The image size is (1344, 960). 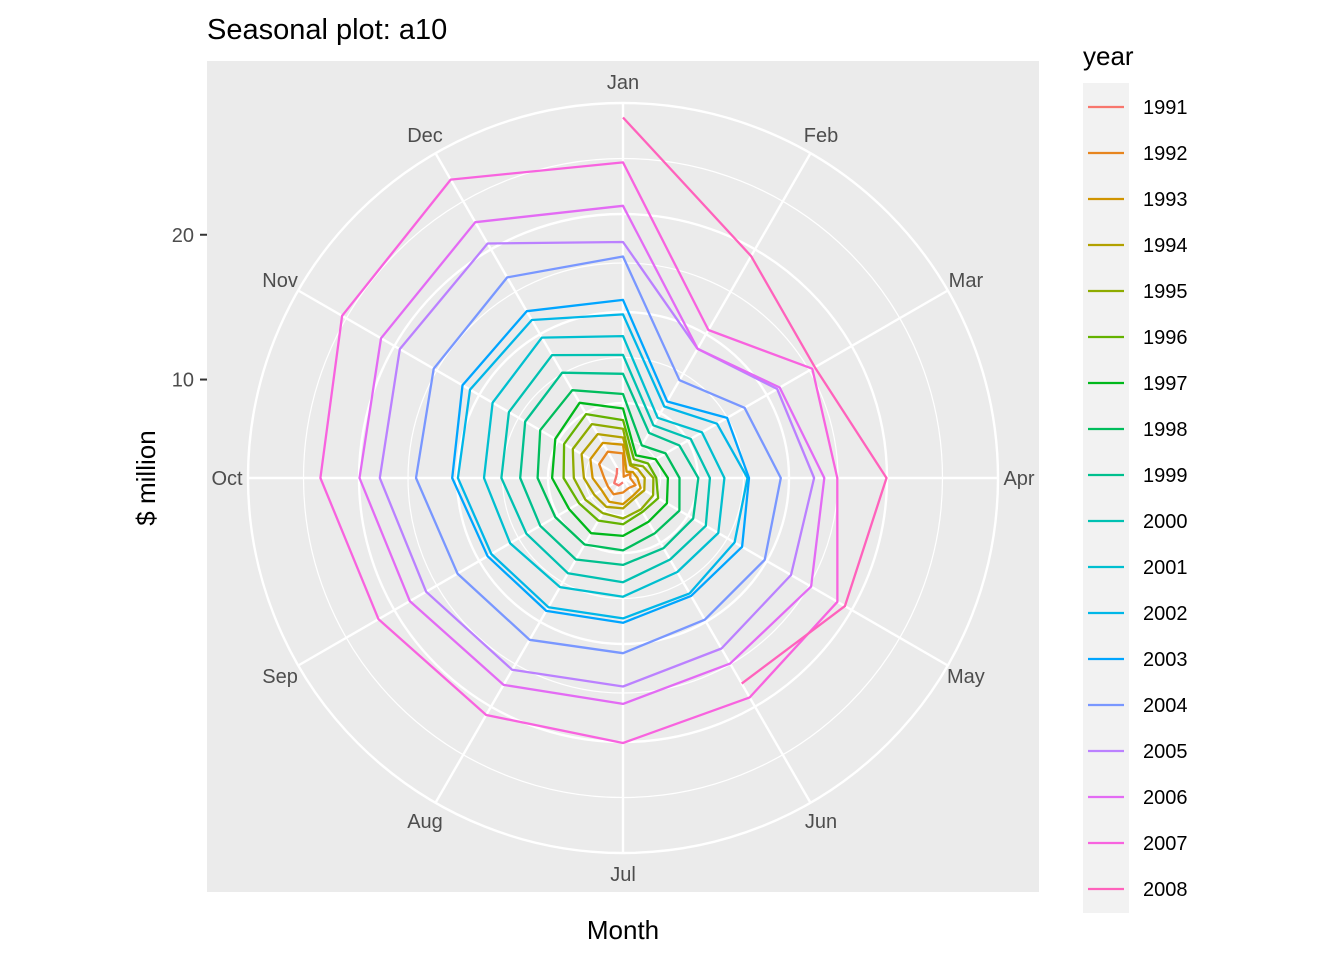 I want to click on legend-key-background, so click(x=1106, y=498).